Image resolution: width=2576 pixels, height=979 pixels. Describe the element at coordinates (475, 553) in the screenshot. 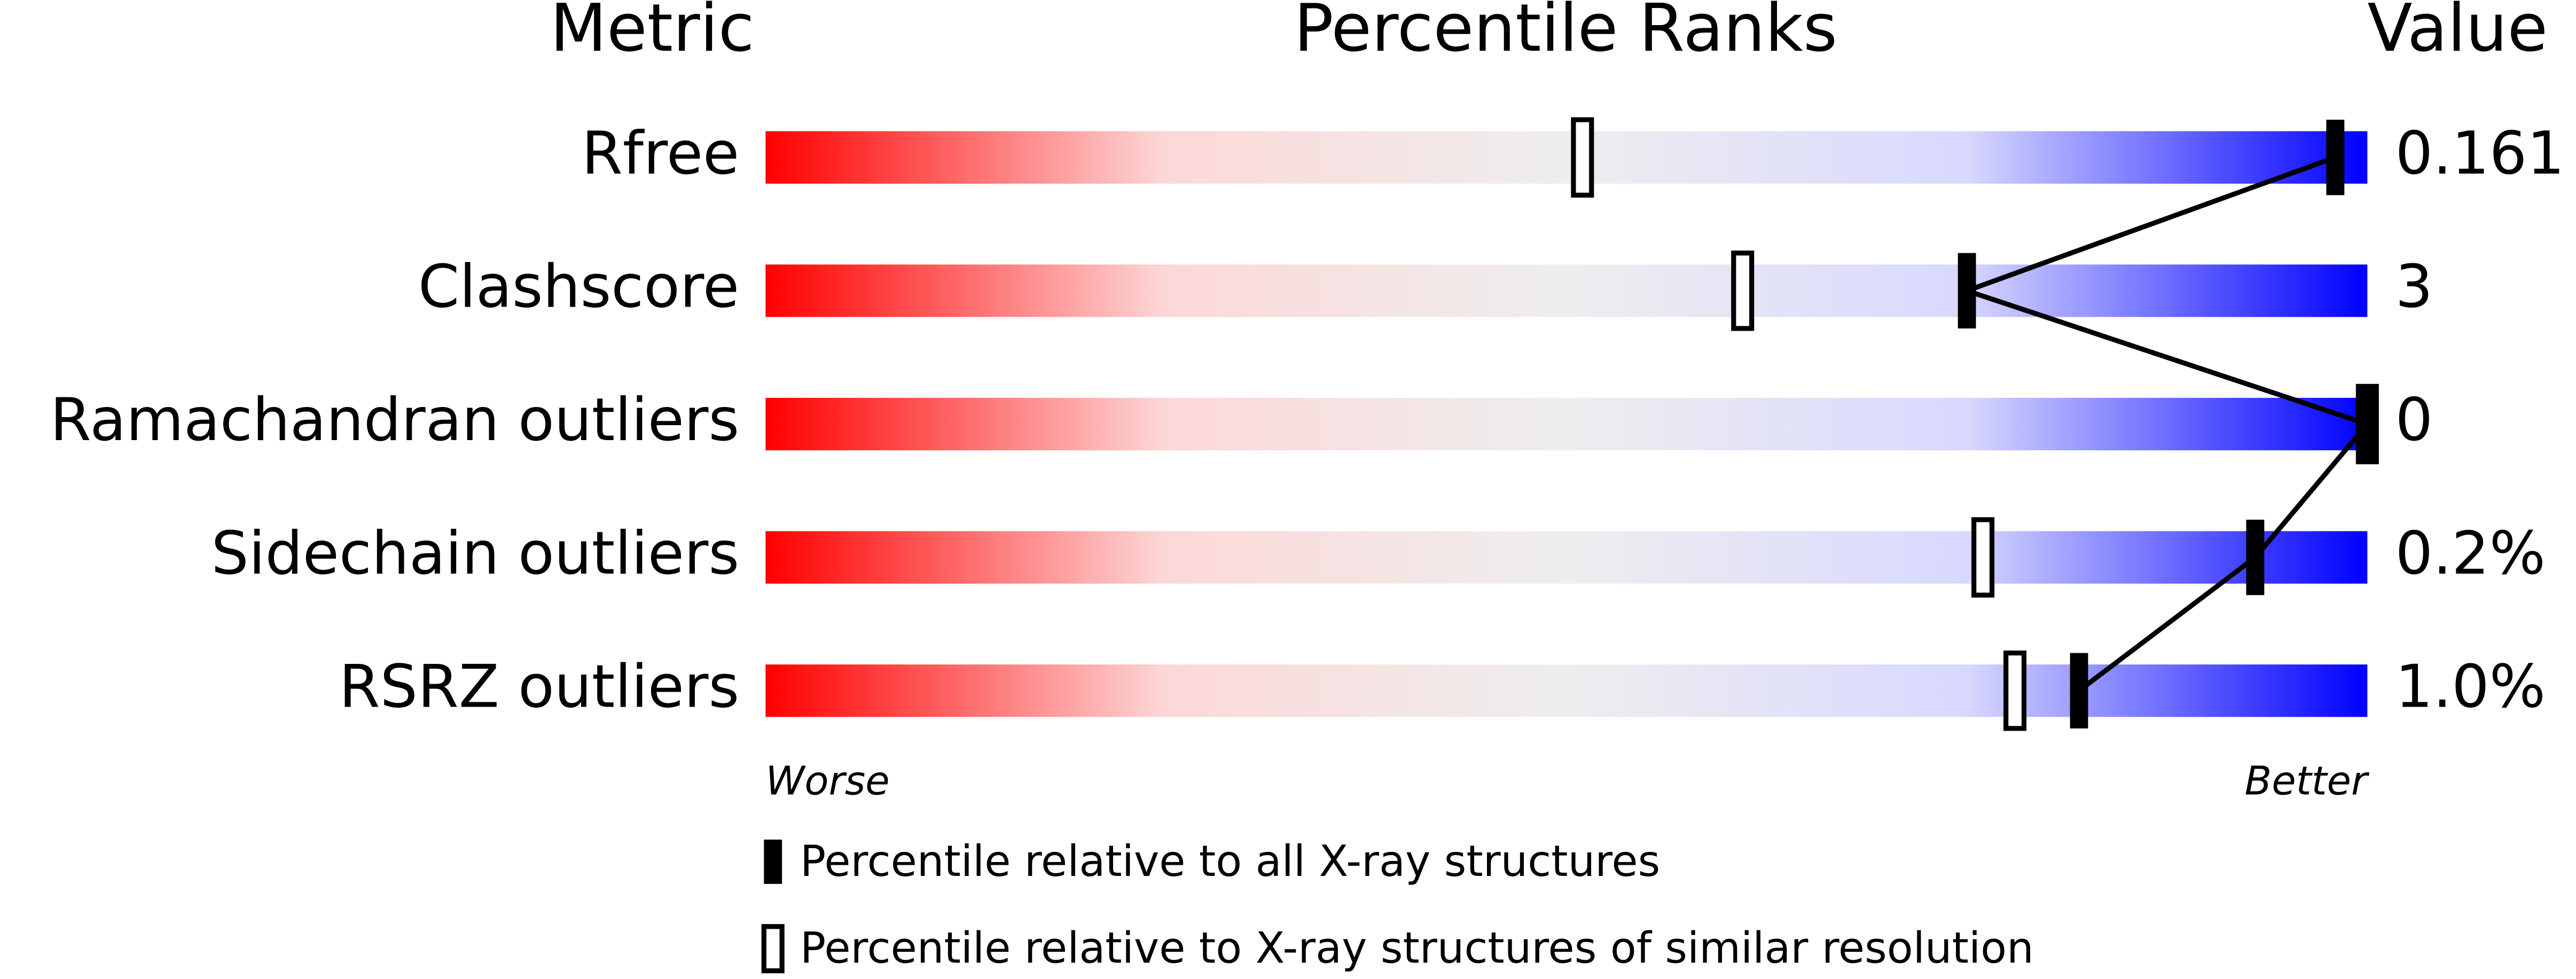

I see `metric-label: Sidechain outliers` at that location.